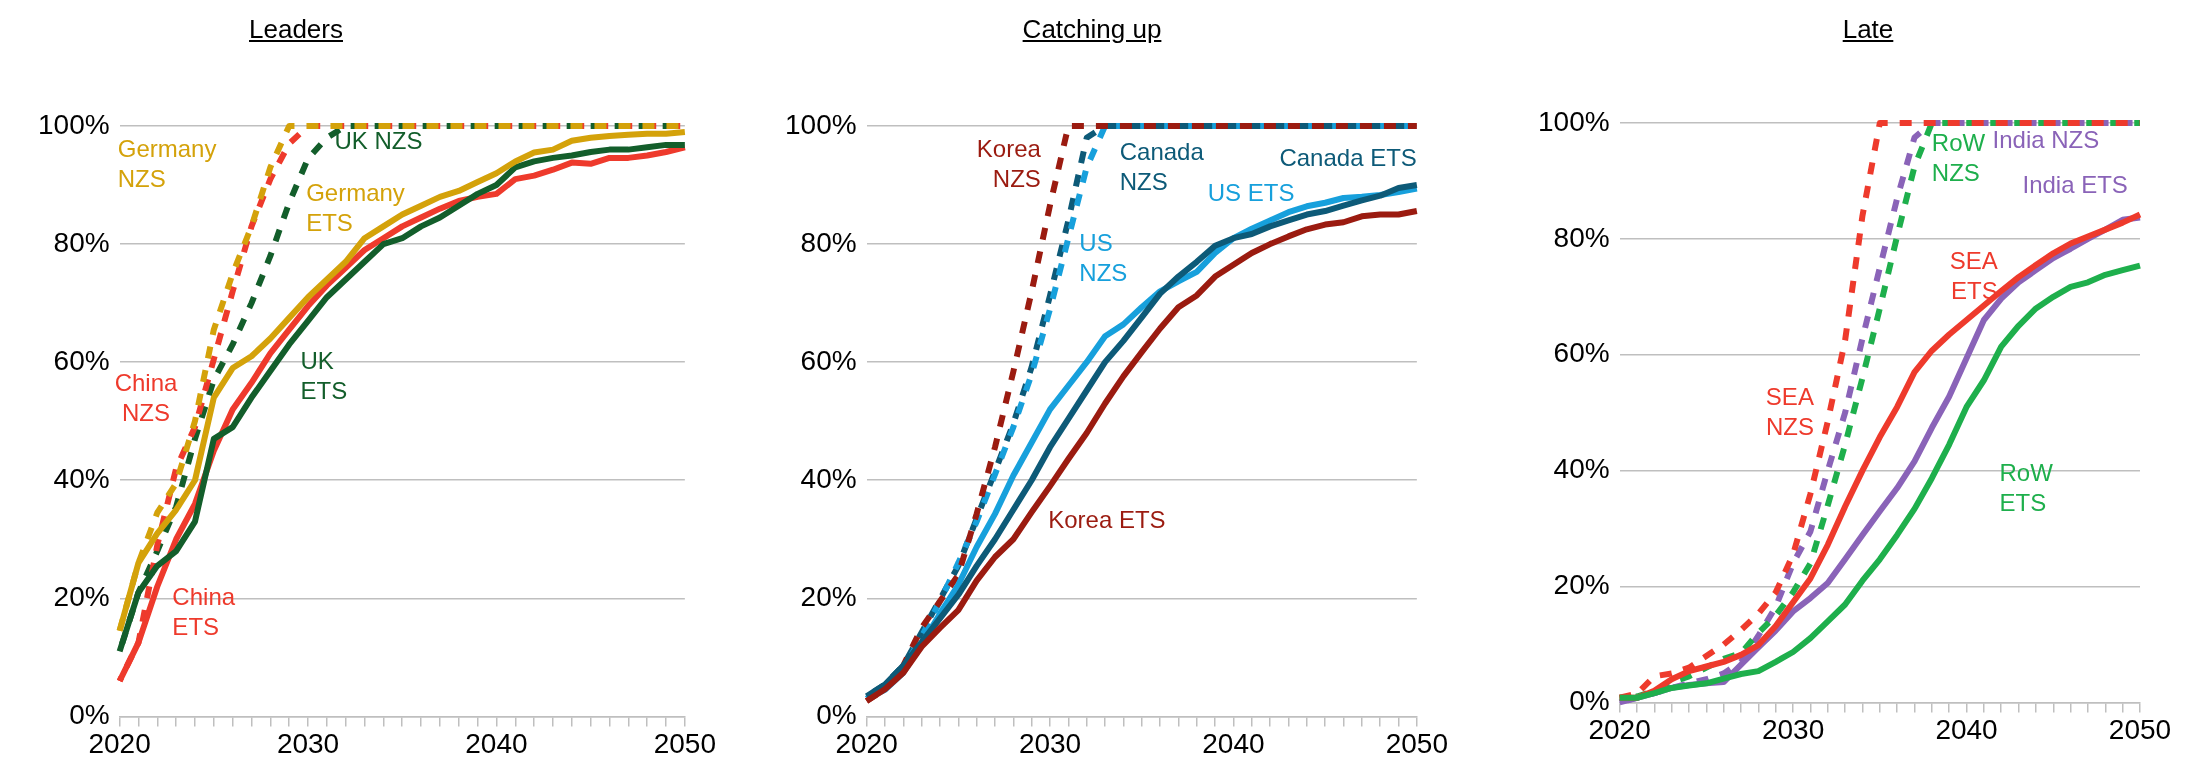 This screenshot has width=2196, height=770. Describe the element at coordinates (1162, 167) in the screenshot. I see `series-label: Canada NZS` at that location.